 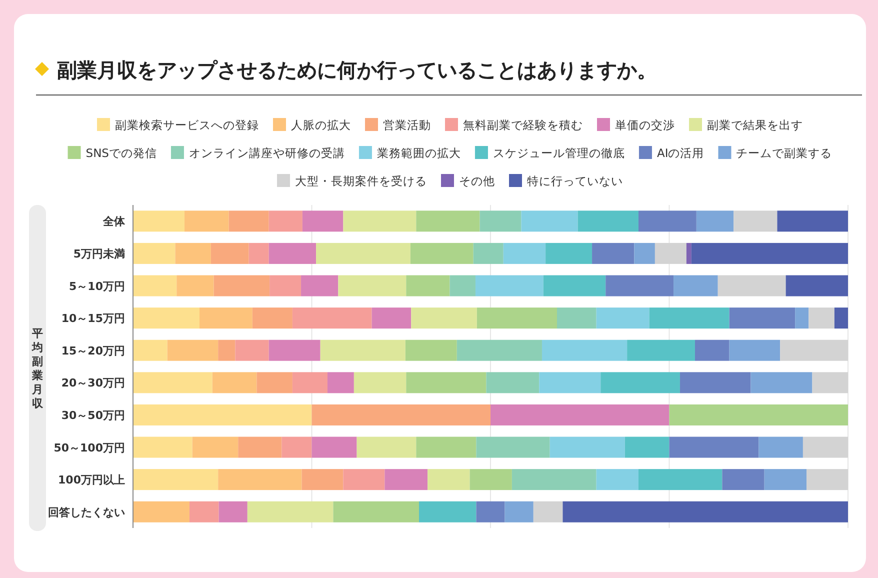 What do you see at coordinates (266, 153) in the screenshot?
I see `legend-label: オンライン講座や研修の受講` at bounding box center [266, 153].